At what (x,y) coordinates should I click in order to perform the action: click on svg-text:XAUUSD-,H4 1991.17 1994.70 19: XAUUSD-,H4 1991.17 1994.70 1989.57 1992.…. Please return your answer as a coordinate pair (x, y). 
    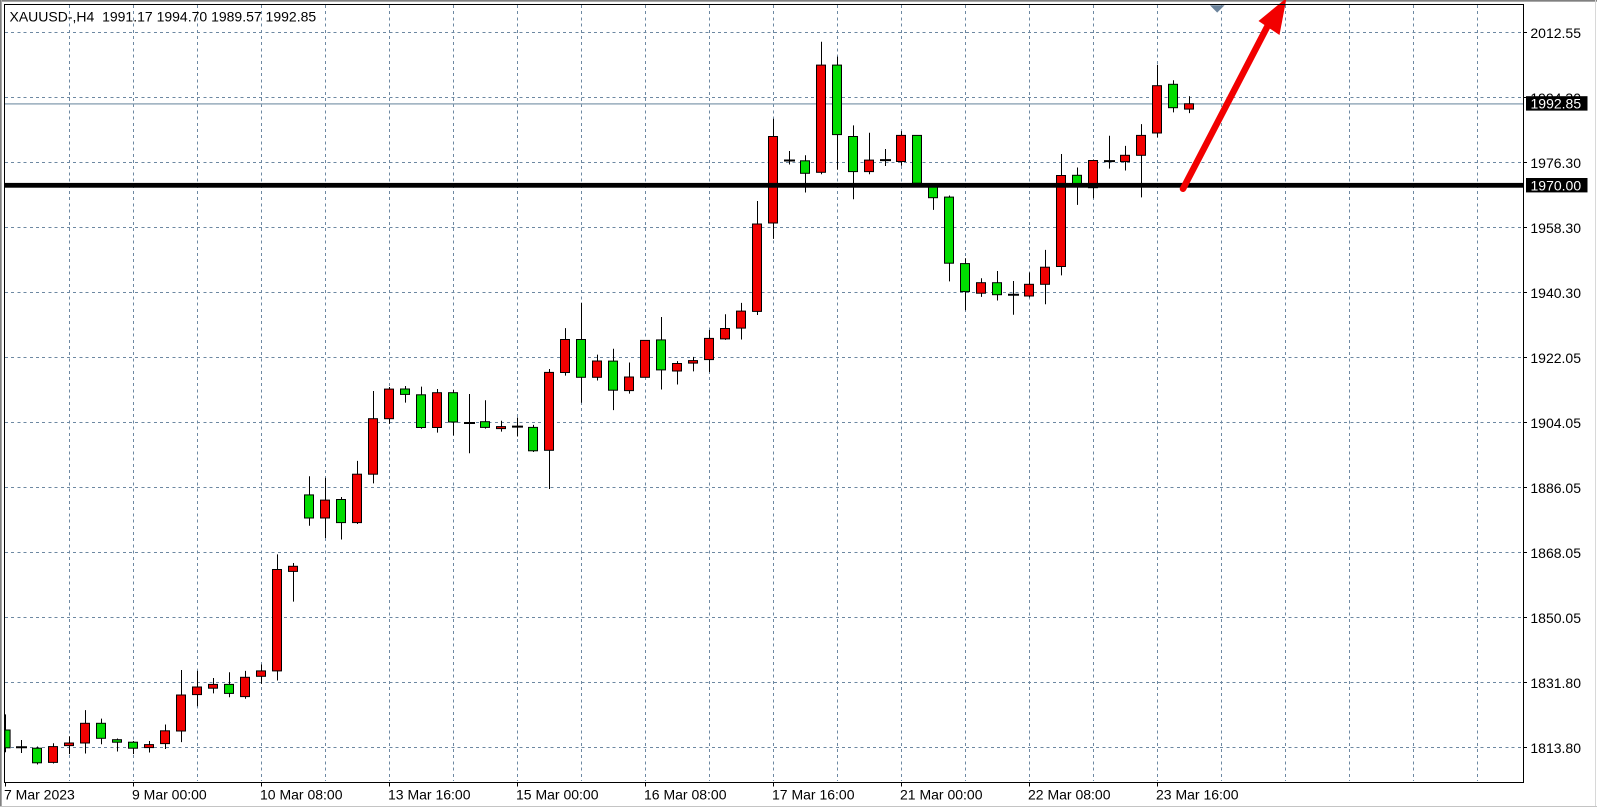
    Looking at the image, I should click on (163, 17).